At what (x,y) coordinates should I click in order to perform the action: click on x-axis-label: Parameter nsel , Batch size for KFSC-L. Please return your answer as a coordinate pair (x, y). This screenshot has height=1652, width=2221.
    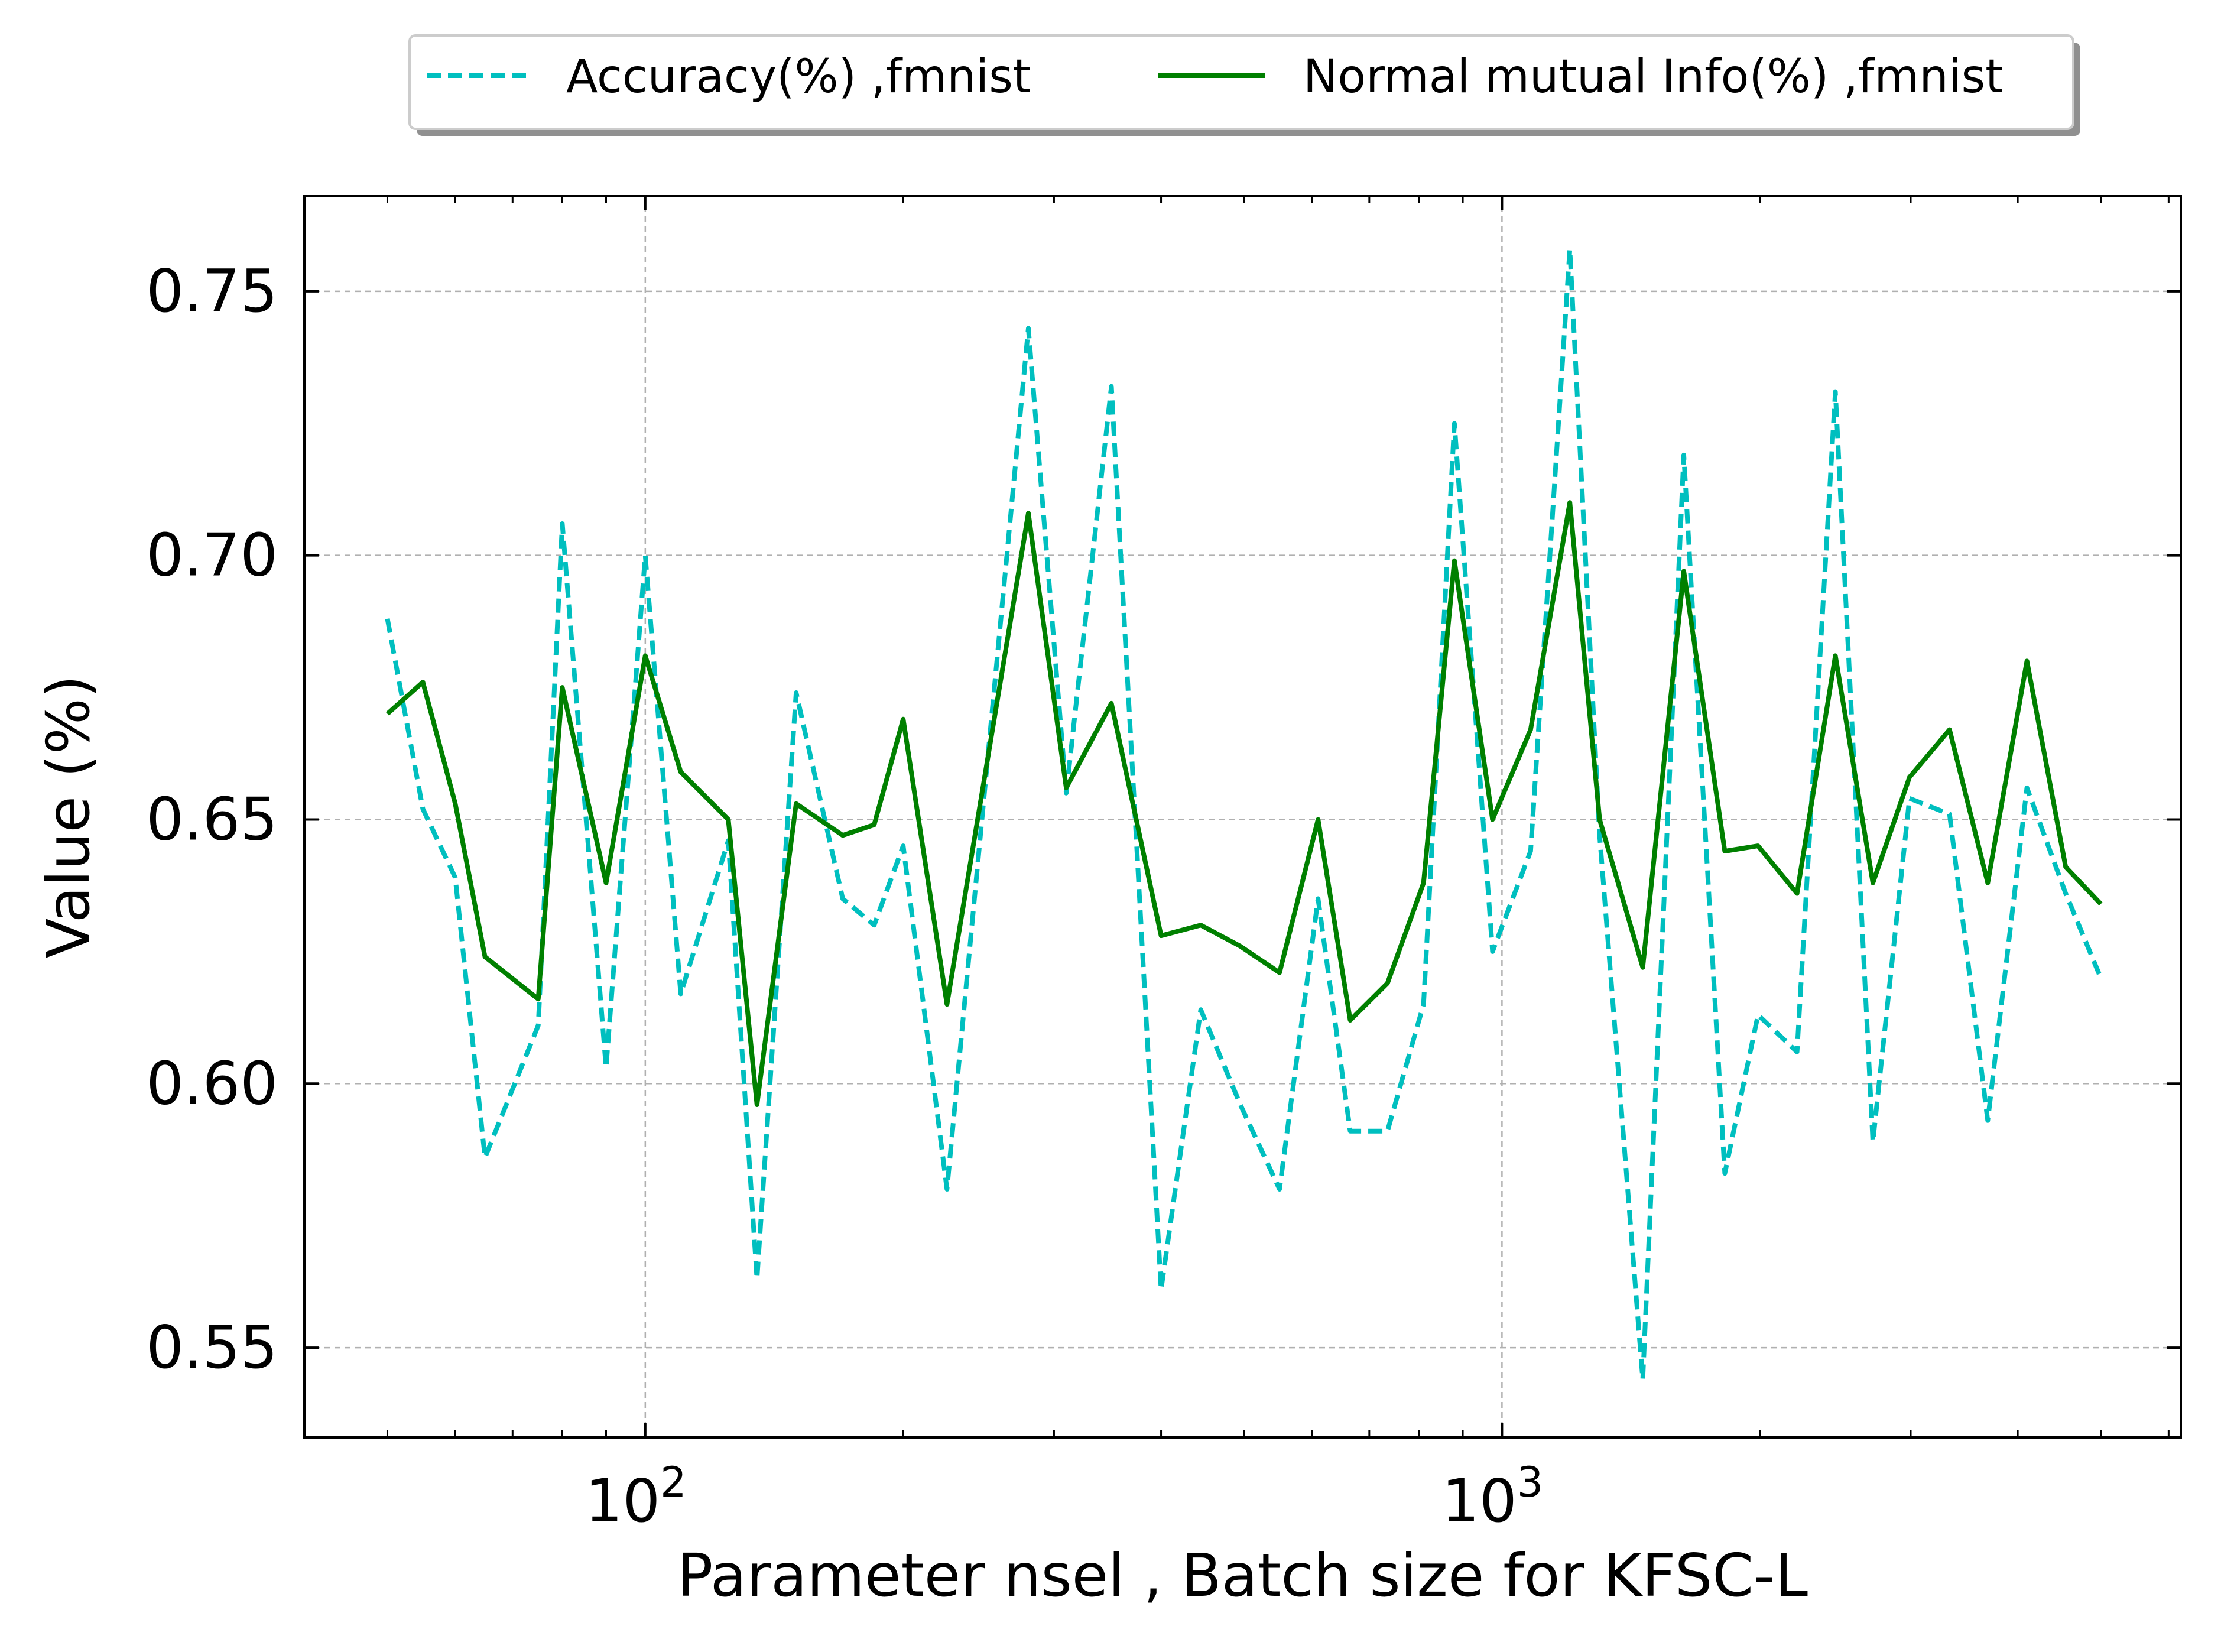
    Looking at the image, I should click on (1242, 1575).